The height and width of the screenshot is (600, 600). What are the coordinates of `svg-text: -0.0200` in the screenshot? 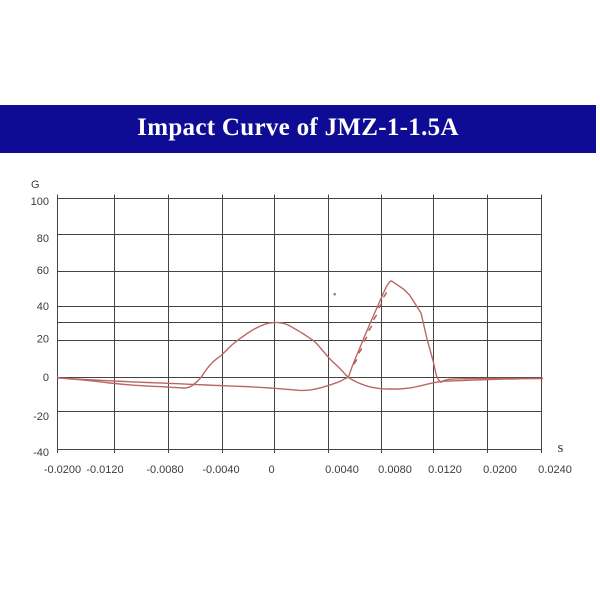 It's located at (62, 470).